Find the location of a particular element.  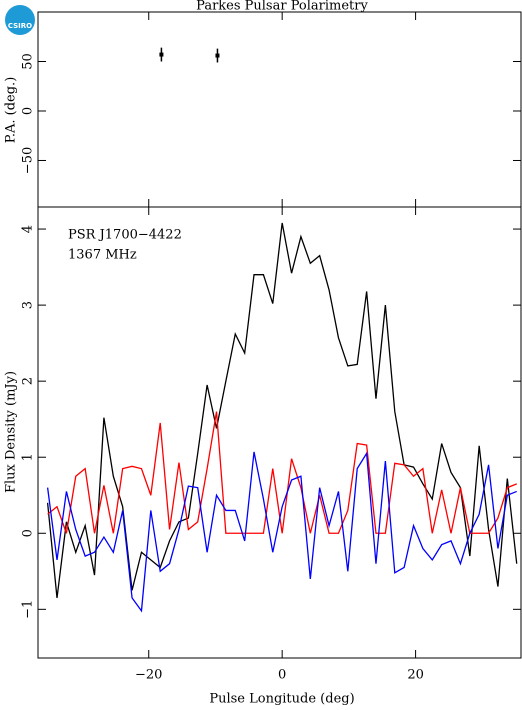

y-tick-label: −1 is located at coordinates (28, 609).